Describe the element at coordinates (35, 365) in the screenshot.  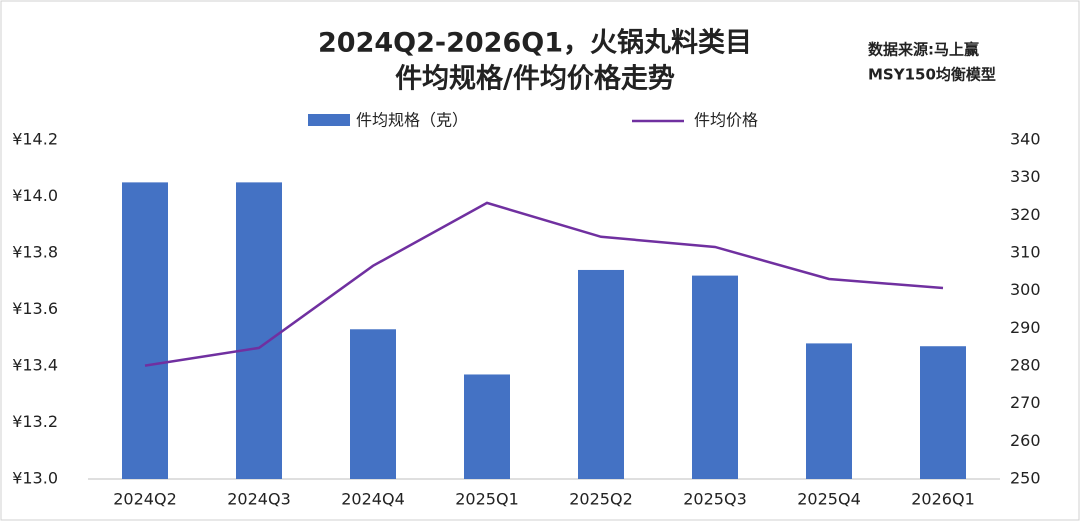
I see `y-tick-label: ¥13.4` at that location.